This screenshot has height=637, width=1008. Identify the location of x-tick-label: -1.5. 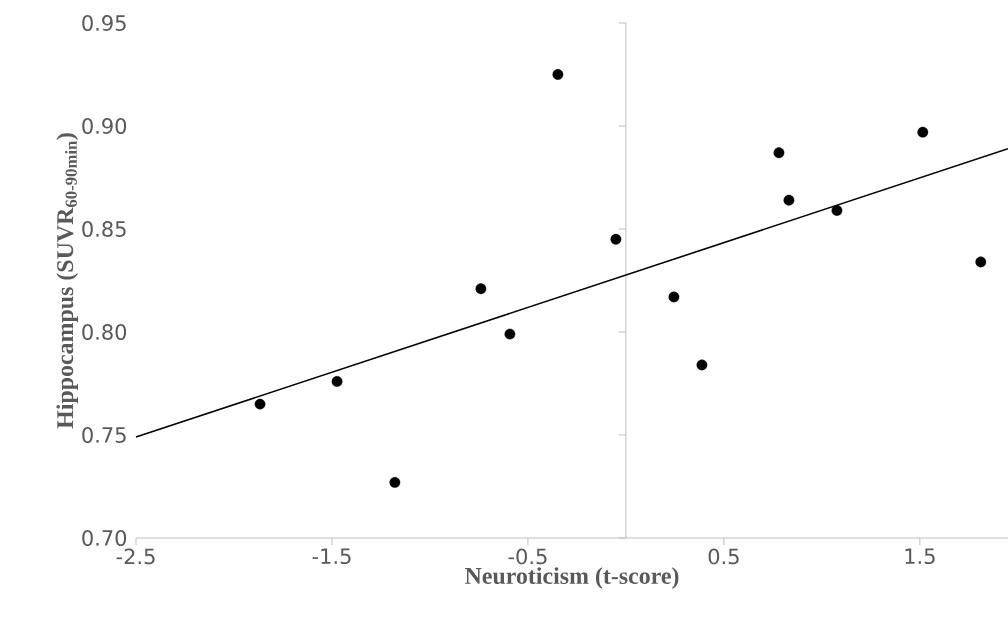
(331, 556).